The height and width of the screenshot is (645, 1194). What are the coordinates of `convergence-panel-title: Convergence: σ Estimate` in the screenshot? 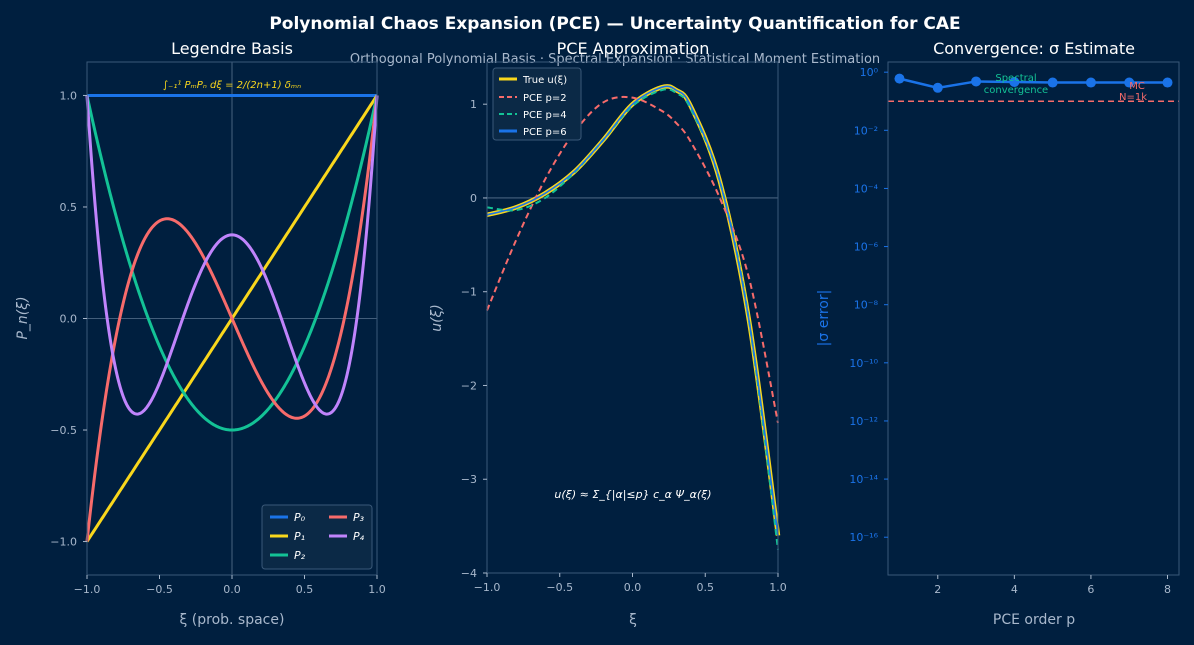 It's located at (1034, 48).